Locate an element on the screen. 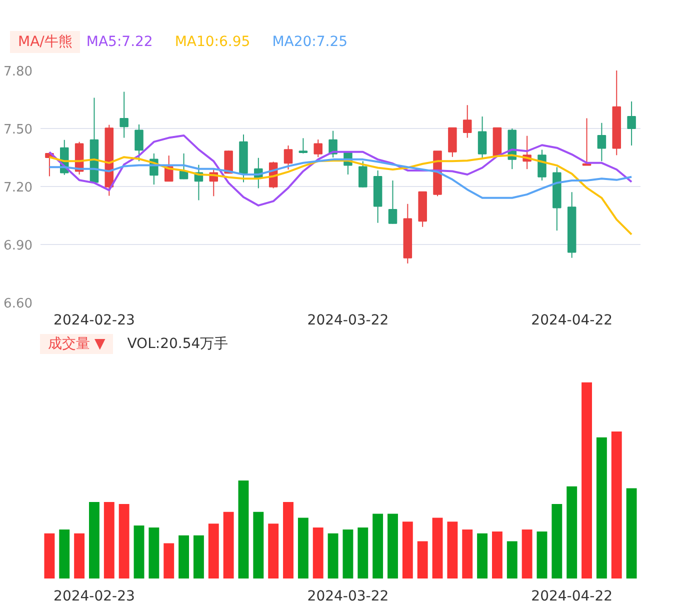  text: VOL:20.54万手 is located at coordinates (177, 344).